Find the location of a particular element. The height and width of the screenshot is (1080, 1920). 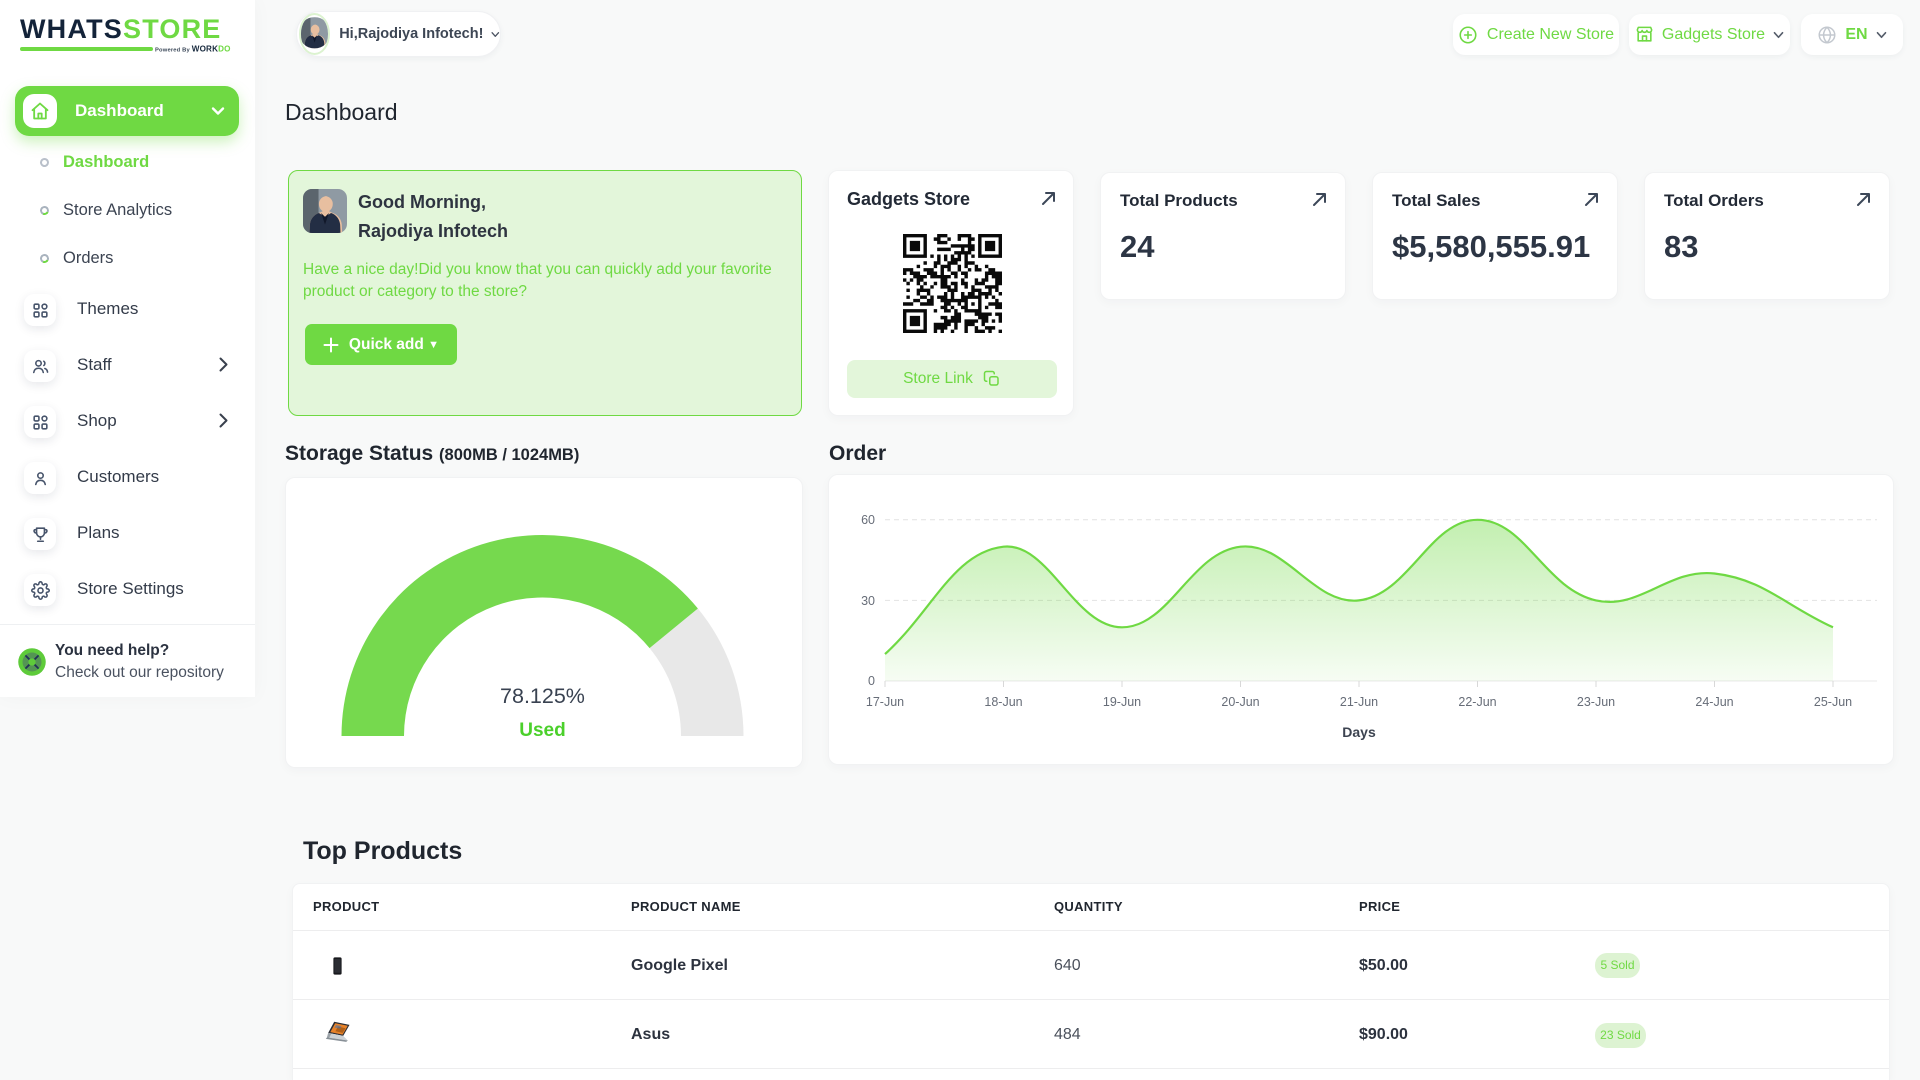

svg-text: 78.125% is located at coordinates (542, 696).